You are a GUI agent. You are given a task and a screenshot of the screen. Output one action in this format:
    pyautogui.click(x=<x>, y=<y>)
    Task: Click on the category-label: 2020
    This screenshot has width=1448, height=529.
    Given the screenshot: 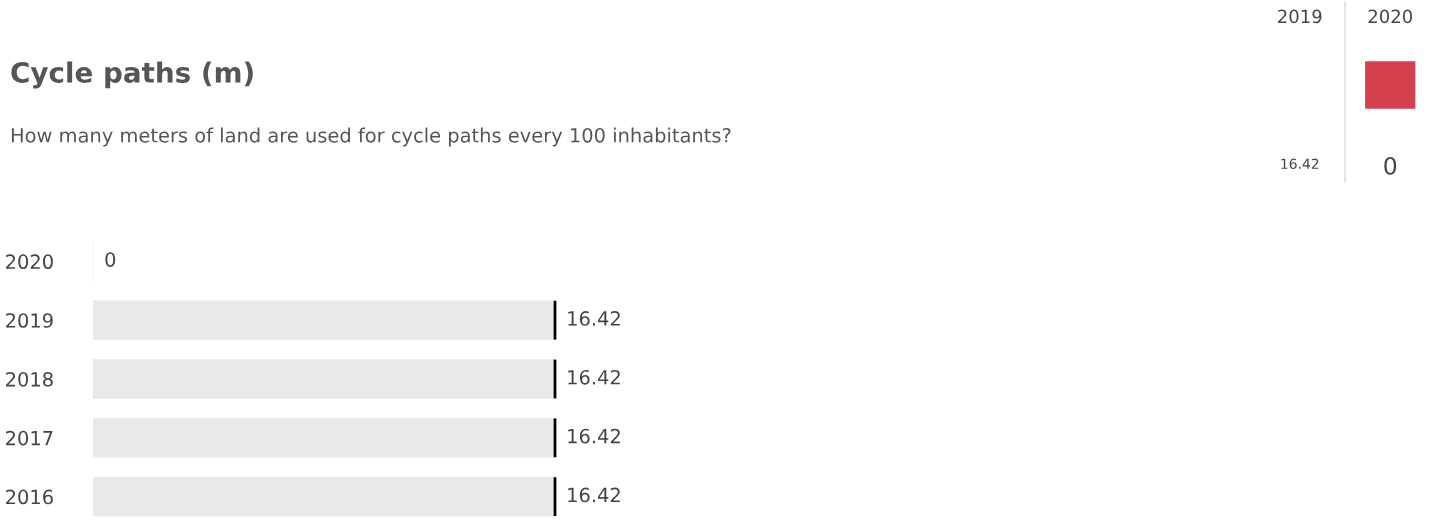 What is the action you would take?
    pyautogui.click(x=1390, y=16)
    